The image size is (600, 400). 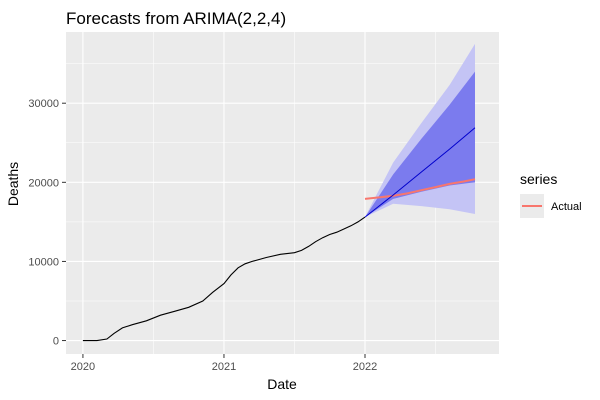 I want to click on y-tick-label: 20000, so click(x=43, y=183).